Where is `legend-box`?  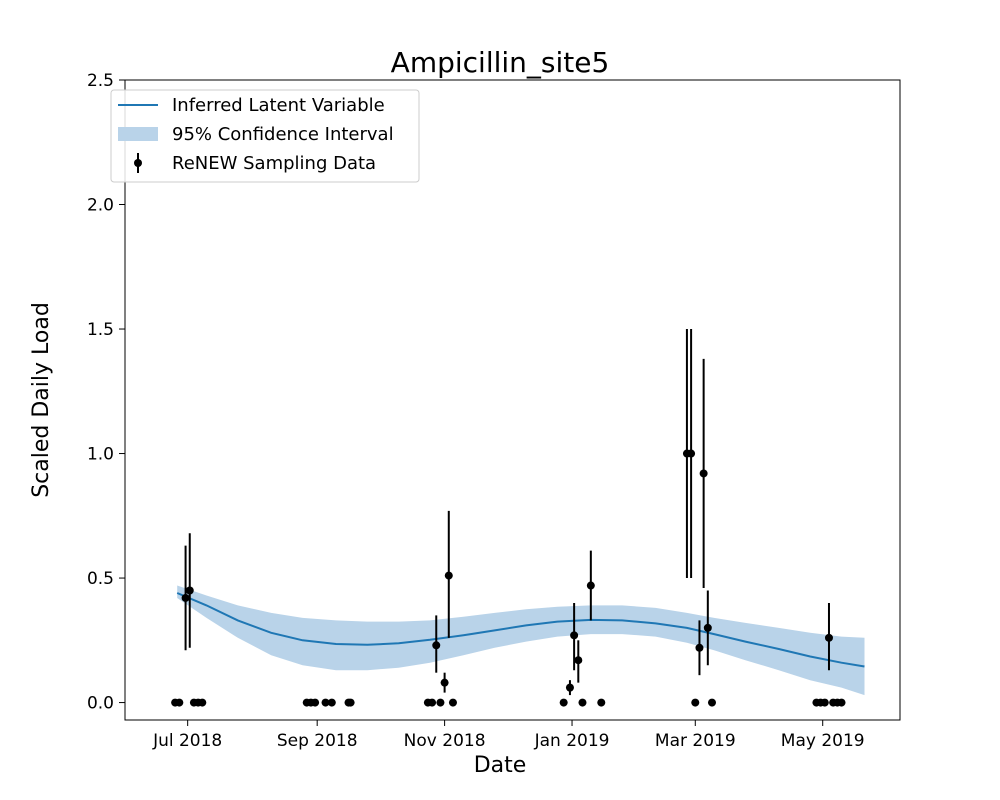 legend-box is located at coordinates (265, 136).